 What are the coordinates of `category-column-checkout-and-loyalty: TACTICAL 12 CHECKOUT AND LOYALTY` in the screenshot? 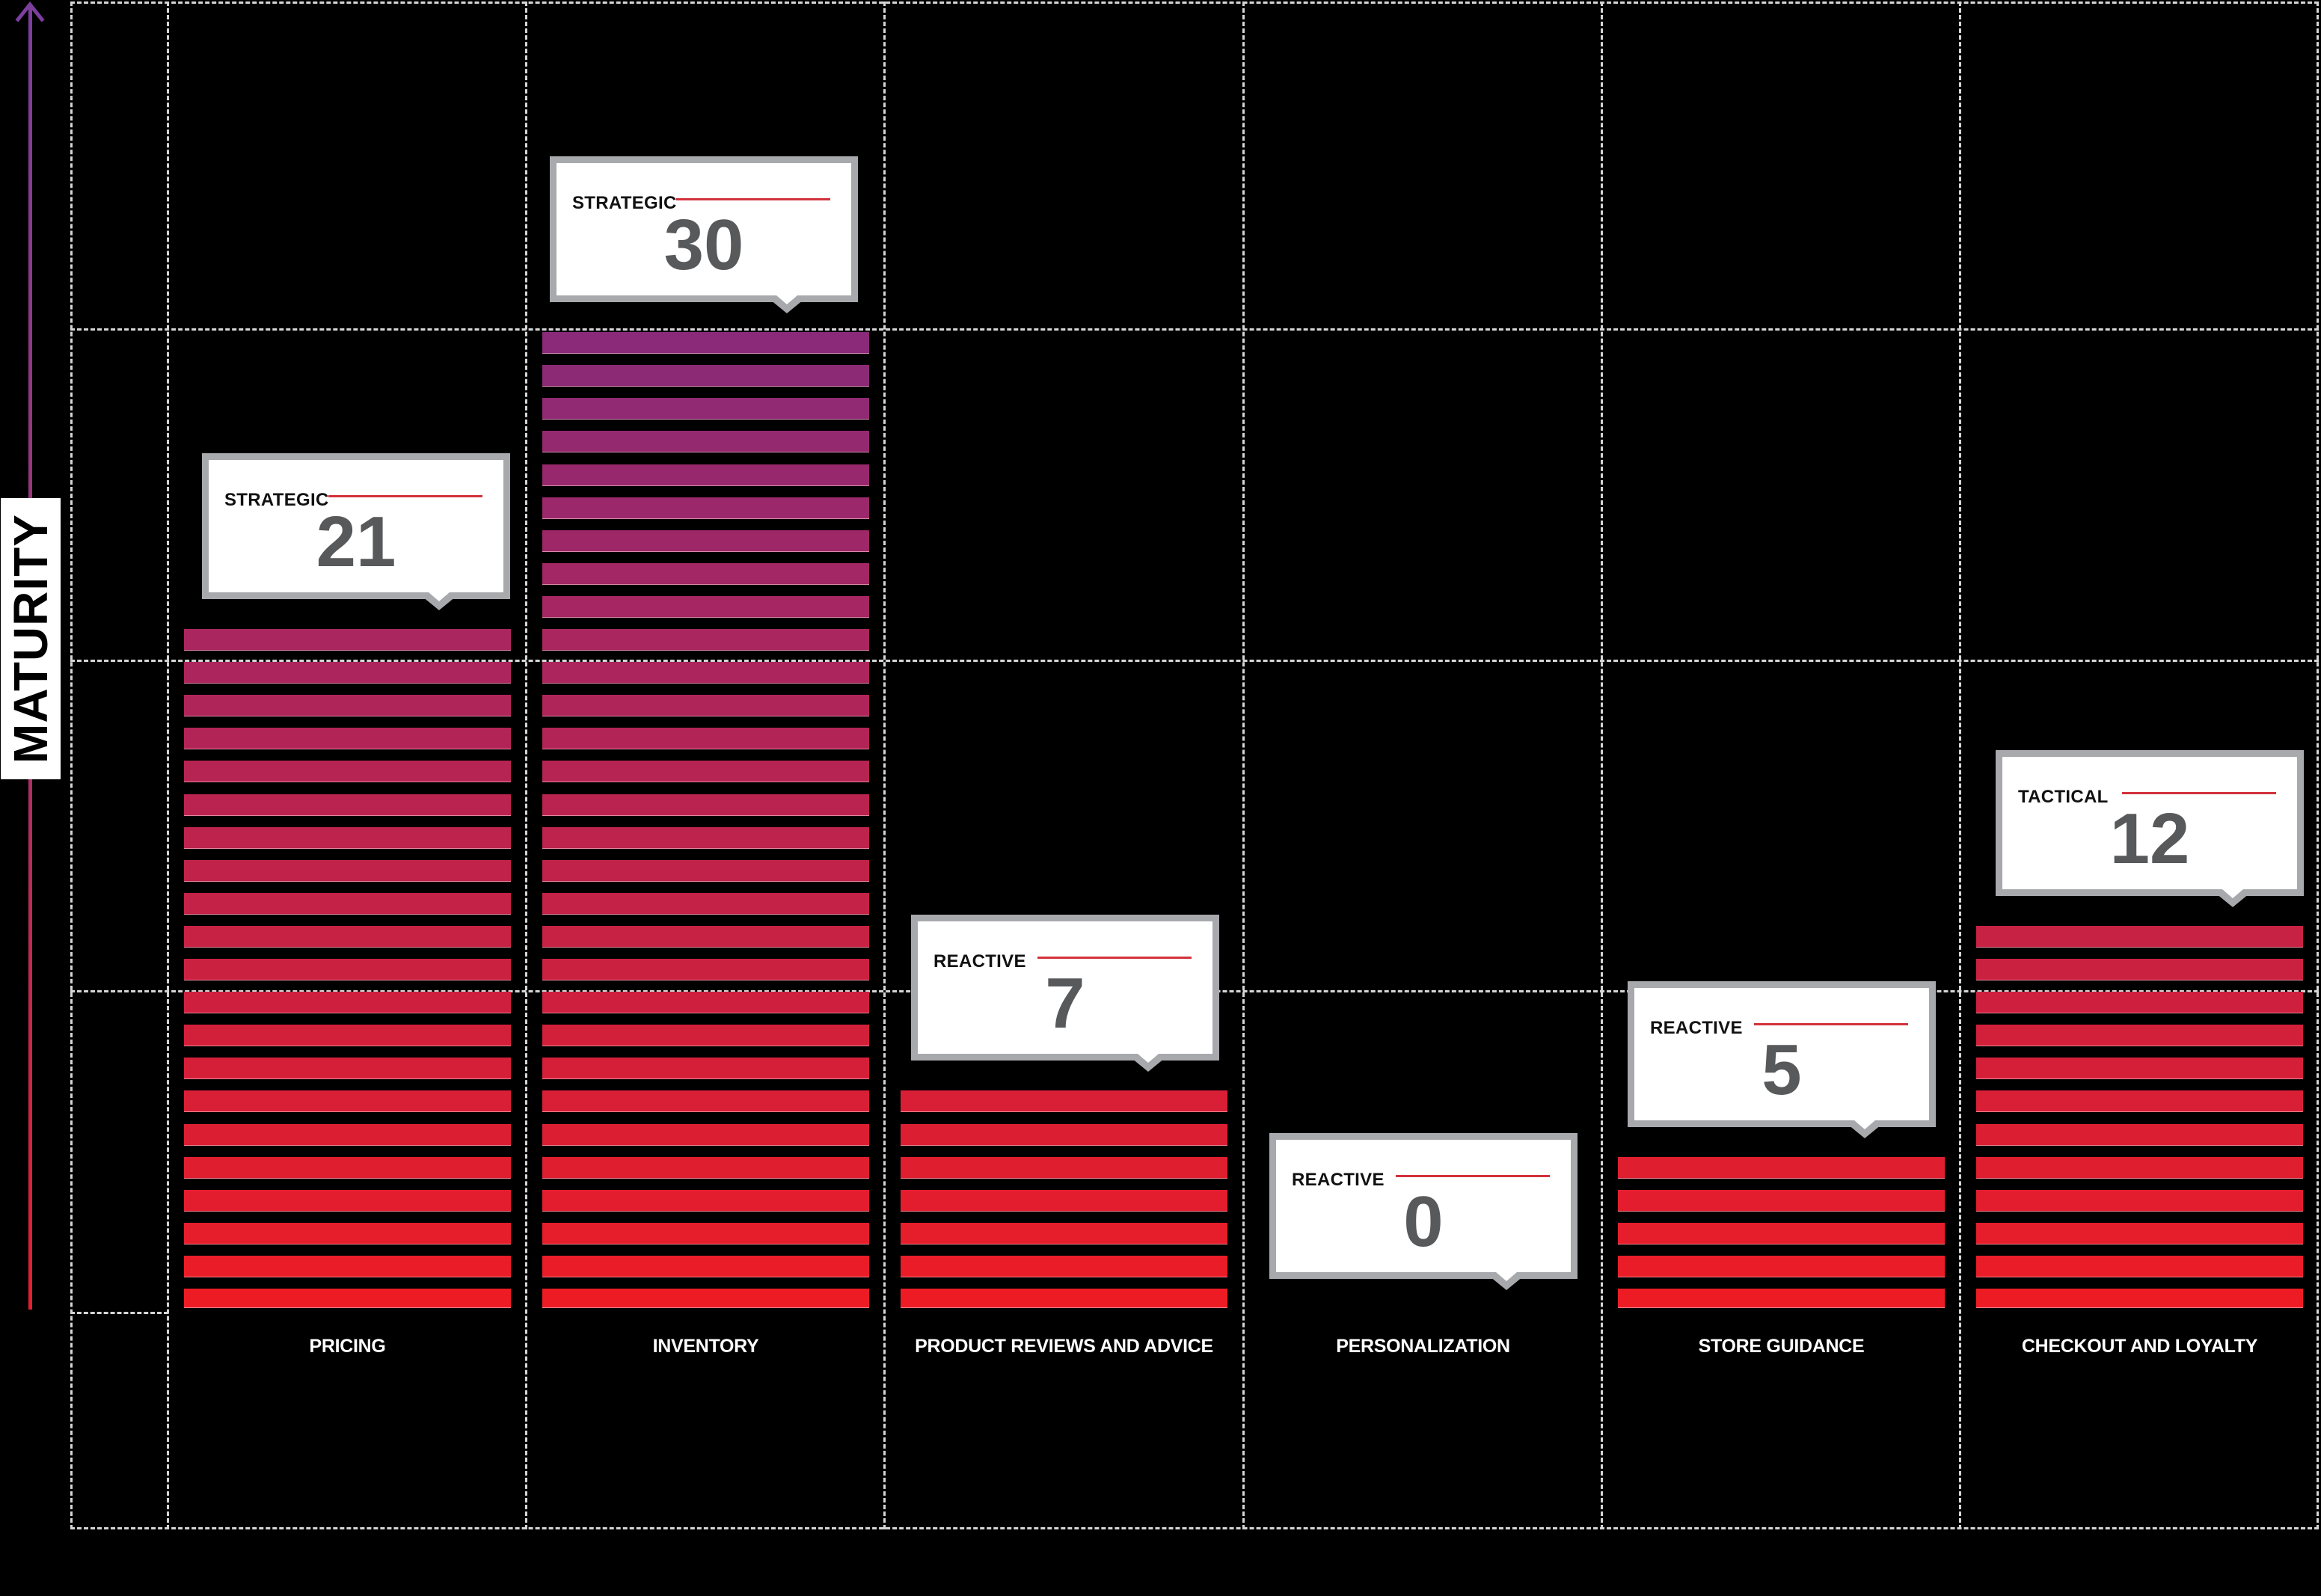 It's located at (2139, 764).